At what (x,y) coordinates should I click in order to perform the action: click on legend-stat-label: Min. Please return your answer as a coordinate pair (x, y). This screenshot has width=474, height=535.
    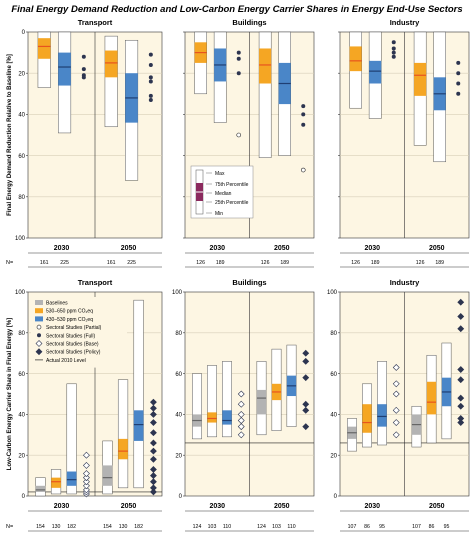
    Looking at the image, I should click on (219, 214).